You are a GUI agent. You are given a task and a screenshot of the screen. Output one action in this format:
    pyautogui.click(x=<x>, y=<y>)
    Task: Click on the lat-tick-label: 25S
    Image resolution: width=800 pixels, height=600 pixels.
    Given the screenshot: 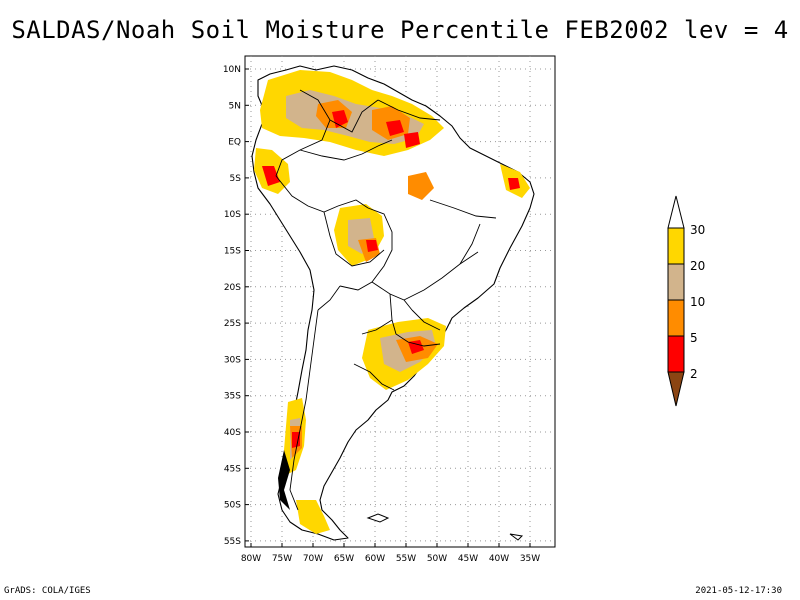 What is the action you would take?
    pyautogui.click(x=232, y=324)
    